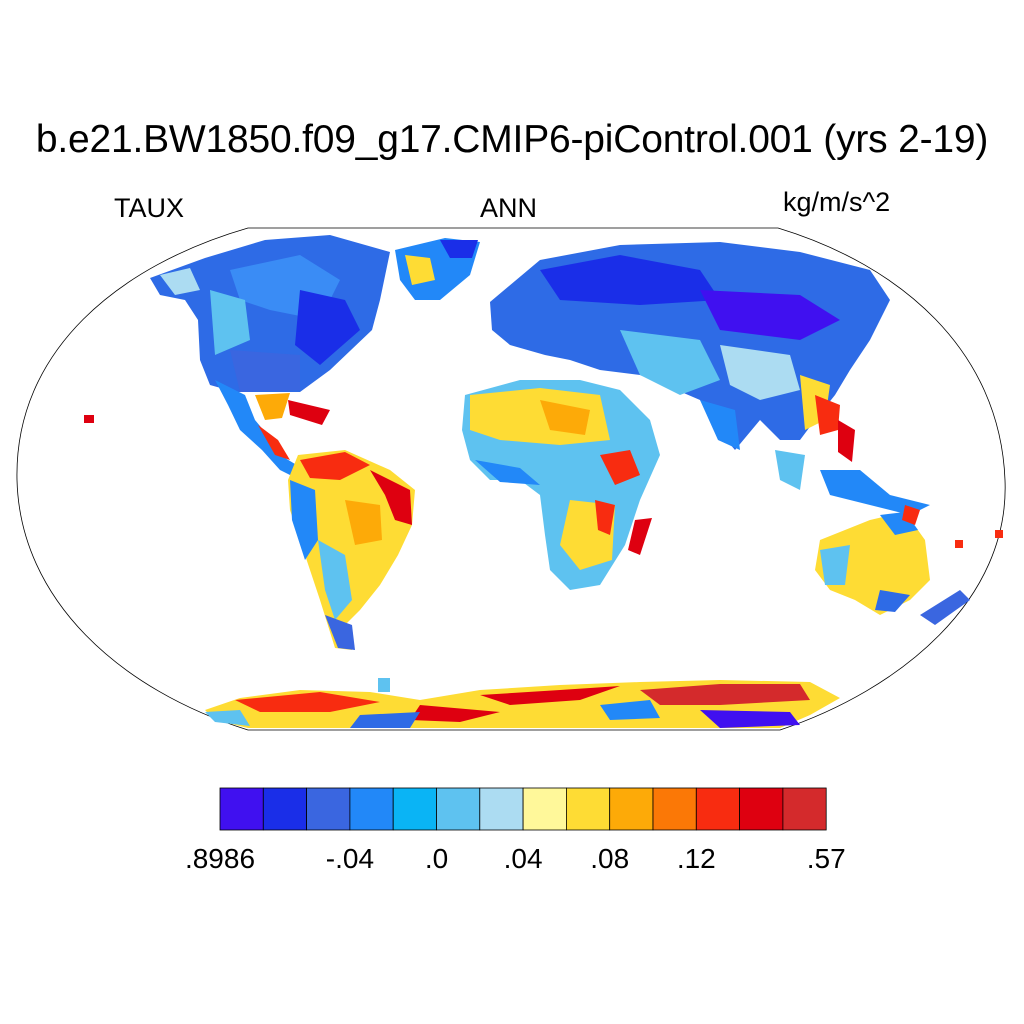  Describe the element at coordinates (892, 565) in the screenshot. I see `australia-field` at that location.